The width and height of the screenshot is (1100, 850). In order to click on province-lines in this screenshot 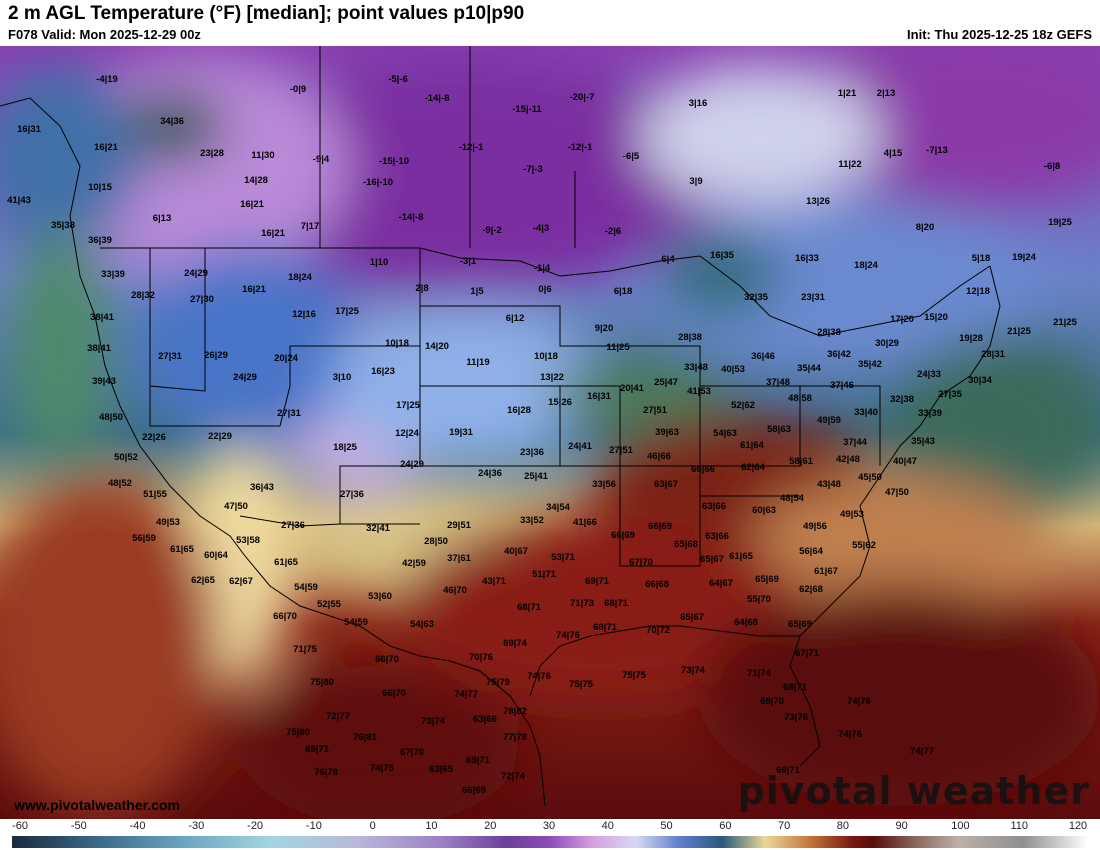, I will do `click(447, 147)`.